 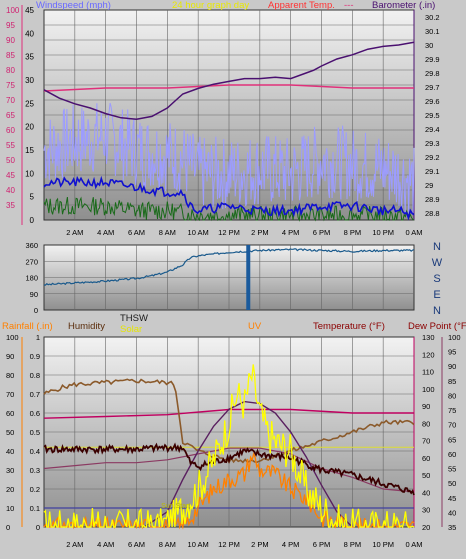 I want to click on bottom-x-tick-label: 0 AM, so click(x=413, y=544).